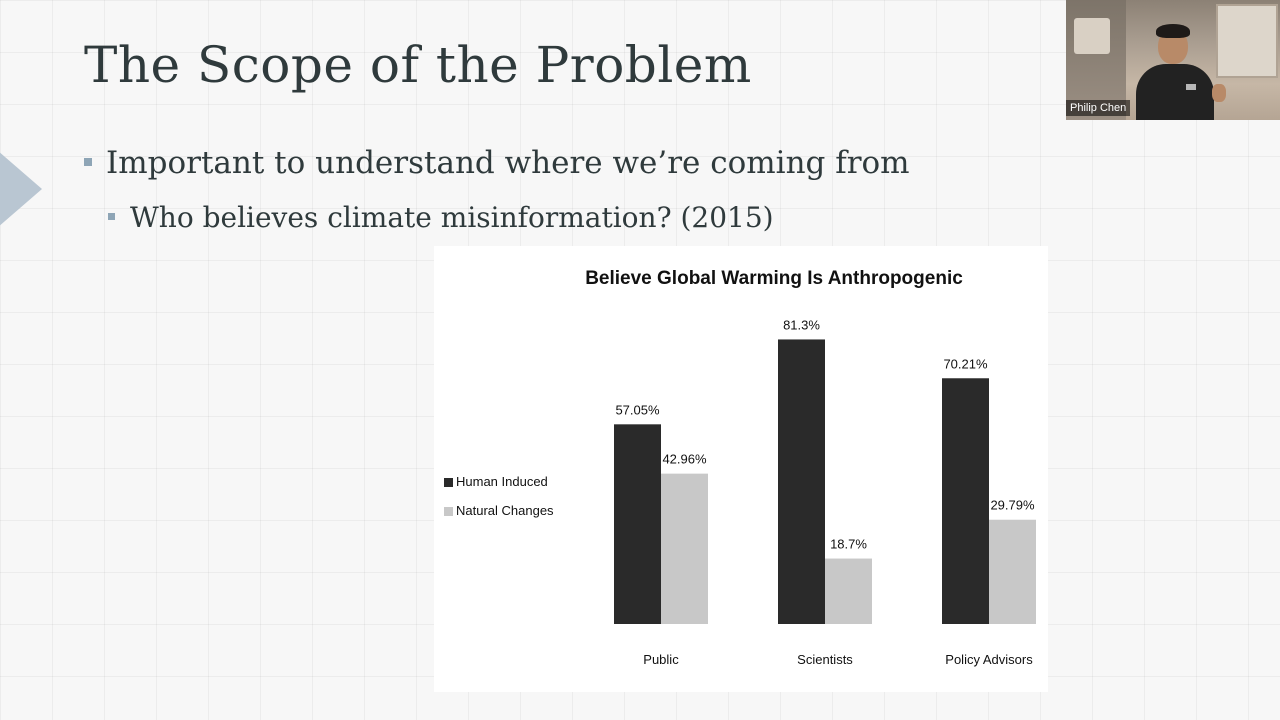 The image size is (1280, 720). What do you see at coordinates (774, 278) in the screenshot?
I see `chart-title: Believe Global Warming Is Anthropogenic` at bounding box center [774, 278].